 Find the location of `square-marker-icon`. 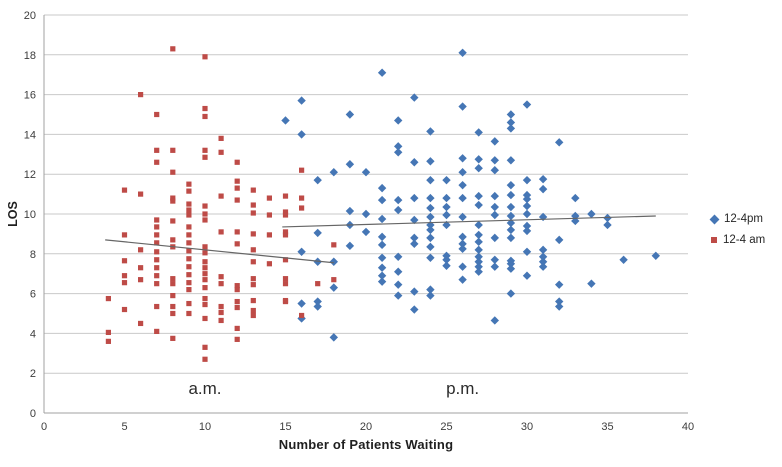

square-marker-icon is located at coordinates (714, 240).